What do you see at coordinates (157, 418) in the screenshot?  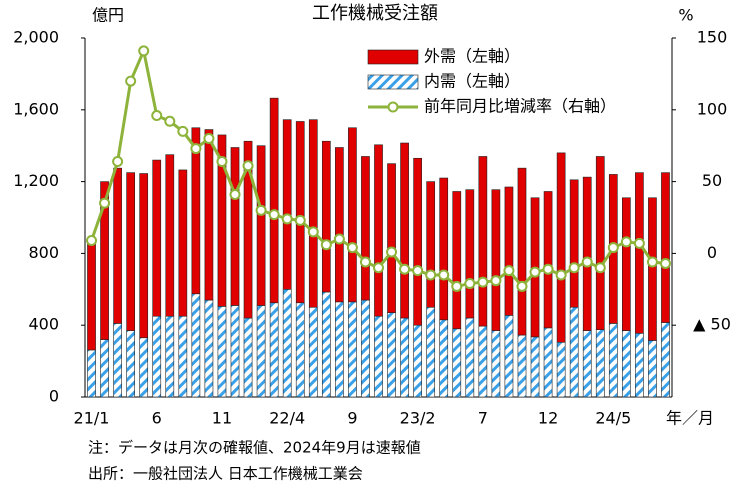 I see `x-tick-label: 6` at bounding box center [157, 418].